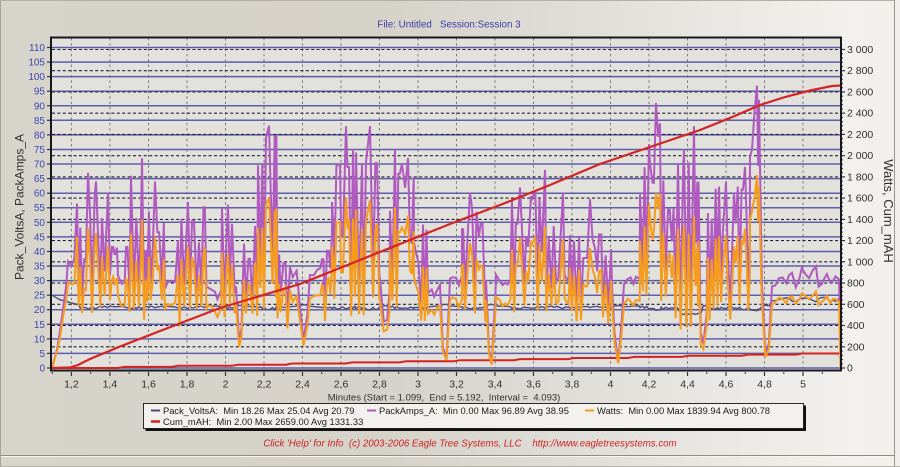  I want to click on svg-text: Pack_VoltsA, PackAmps_A, so click(20, 207).